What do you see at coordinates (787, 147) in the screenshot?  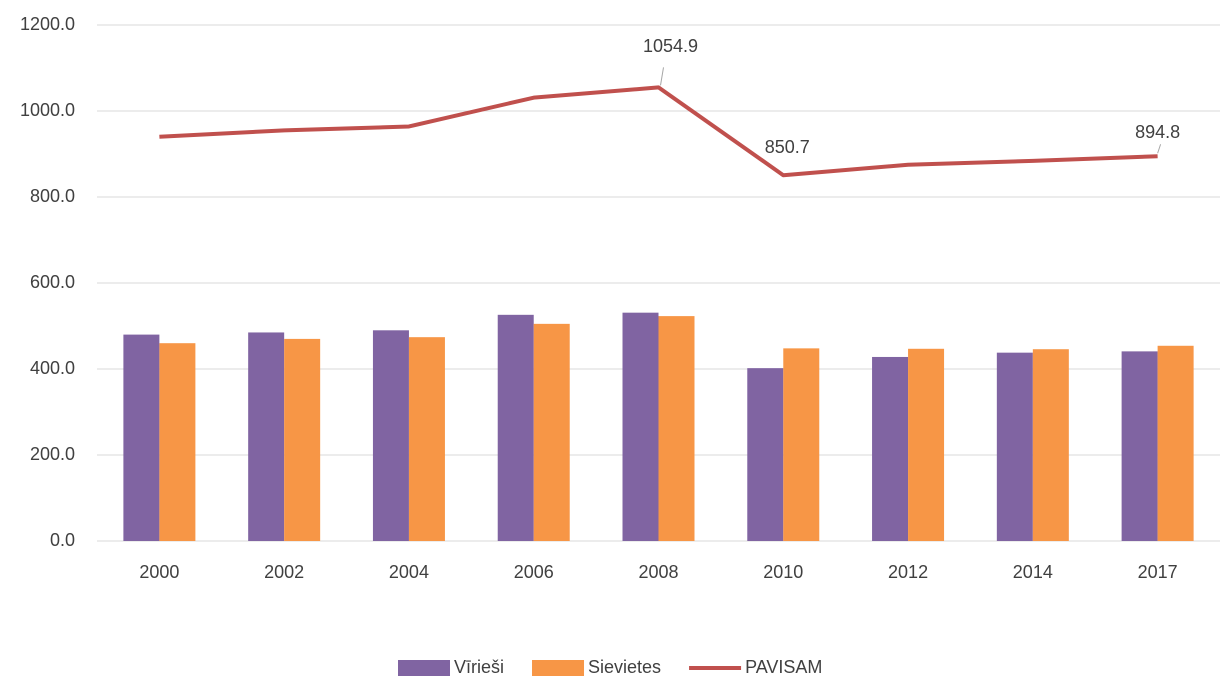 I see `data-label: 850.7` at bounding box center [787, 147].